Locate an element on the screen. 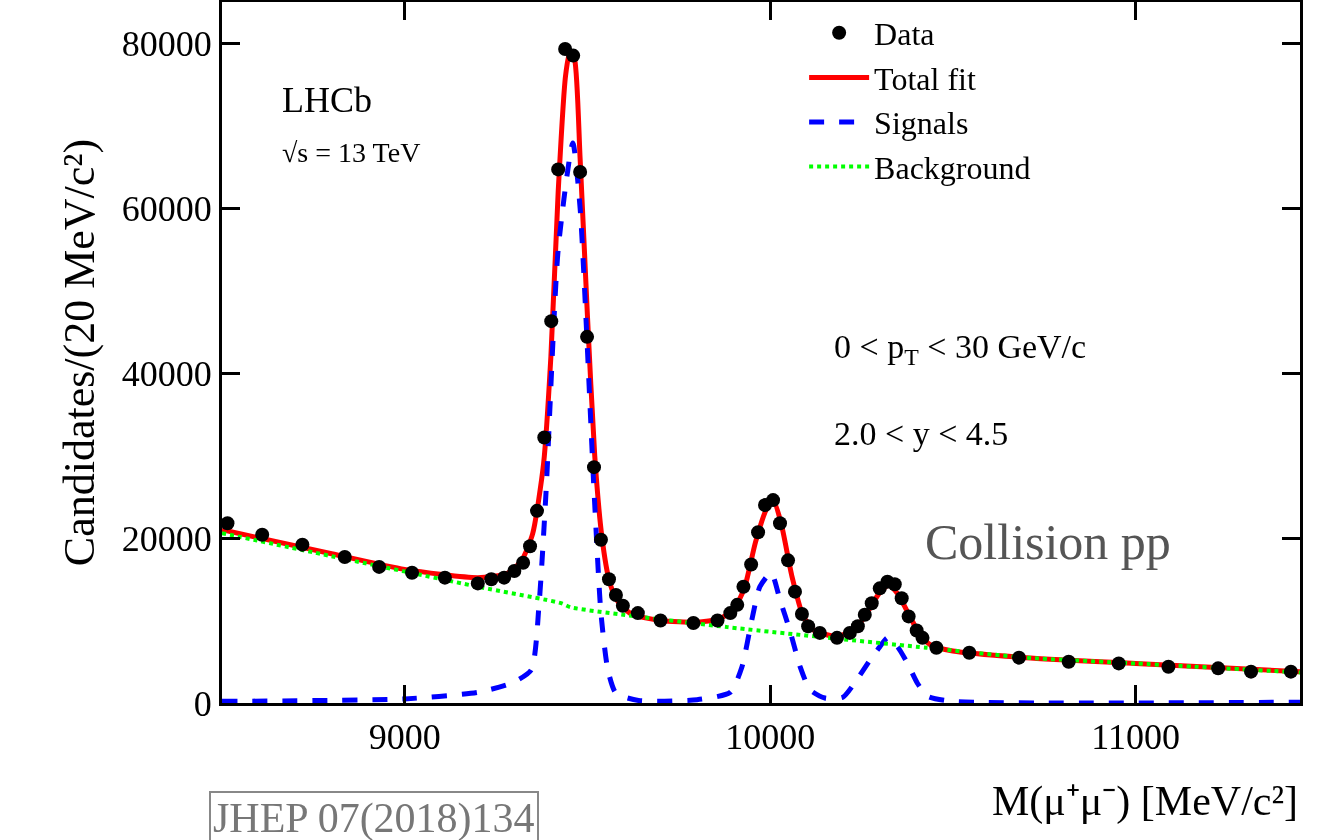  annotation: LHCb is located at coordinates (327, 100).